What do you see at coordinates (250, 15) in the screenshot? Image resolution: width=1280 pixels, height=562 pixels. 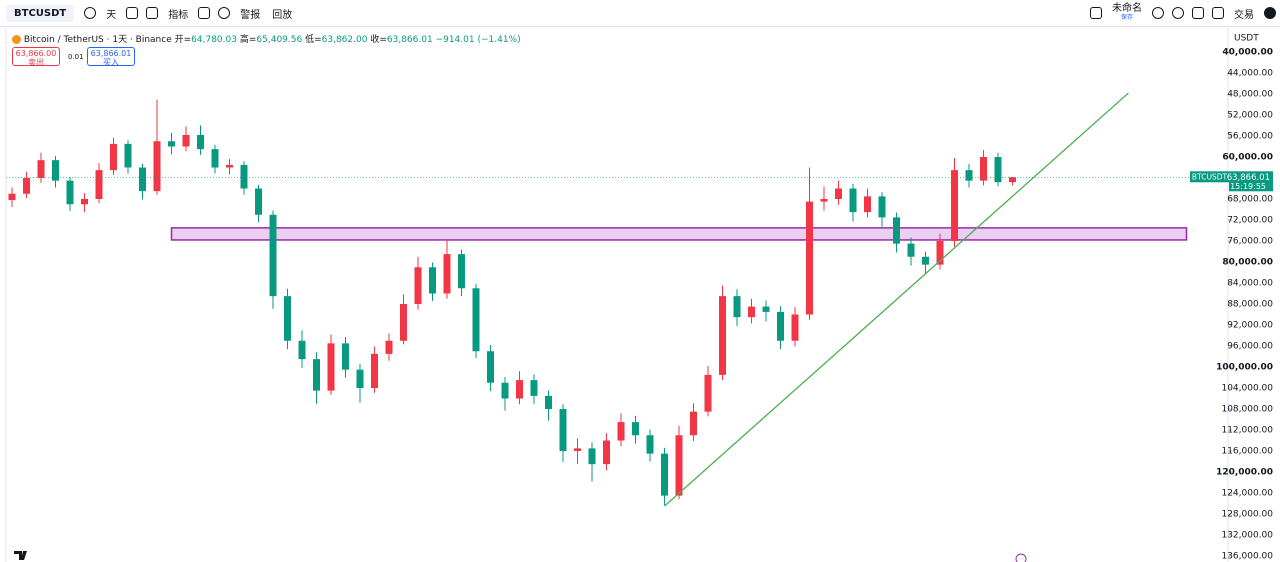 I see `alert-button: 警报` at bounding box center [250, 15].